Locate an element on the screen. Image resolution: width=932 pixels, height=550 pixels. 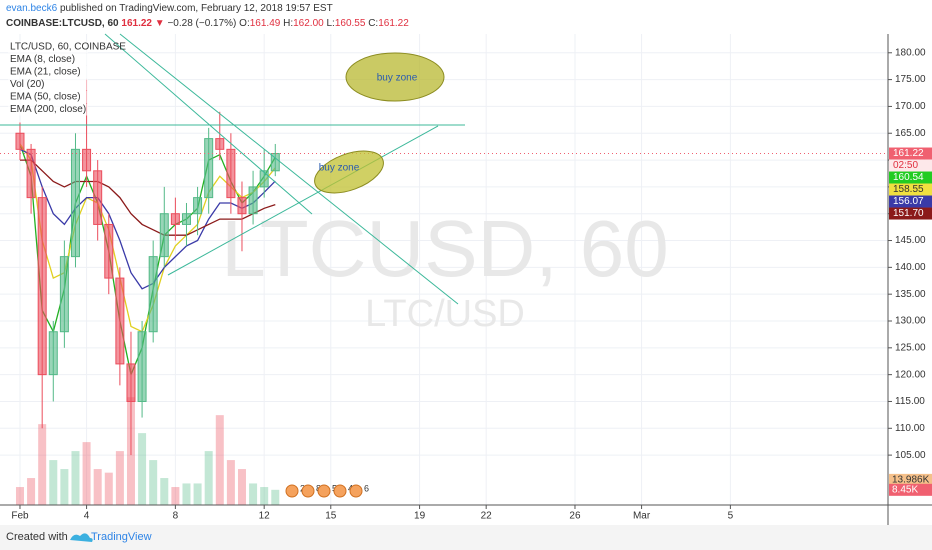
y-tick-label: 135.00 is located at coordinates (910, 294).